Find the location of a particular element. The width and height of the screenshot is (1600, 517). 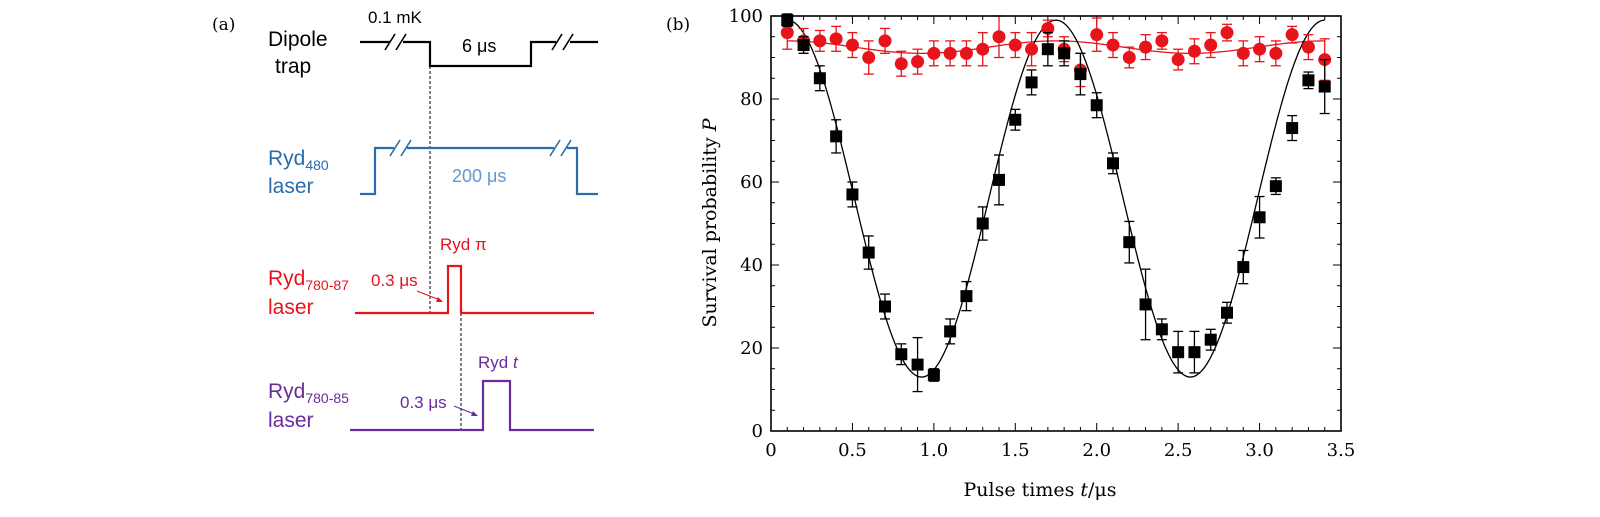

ryd-pi-pulse-label: Ryd π is located at coordinates (463, 244).